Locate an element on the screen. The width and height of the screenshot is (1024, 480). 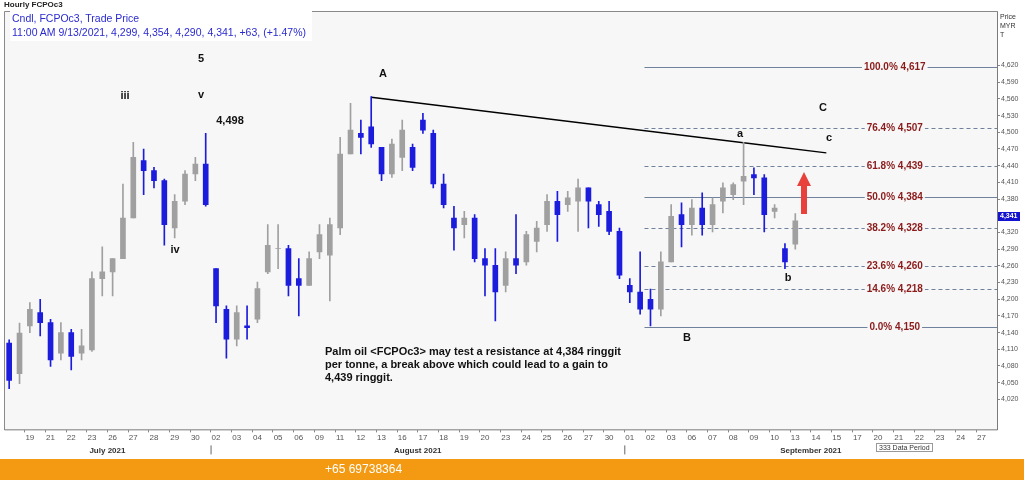
annotation: C is located at coordinates (823, 107).